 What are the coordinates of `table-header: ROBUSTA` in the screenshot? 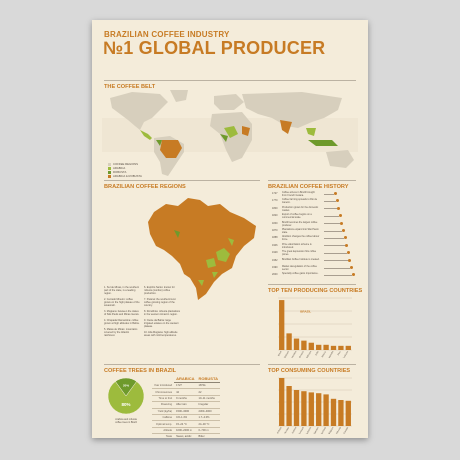 It's located at (208, 379).